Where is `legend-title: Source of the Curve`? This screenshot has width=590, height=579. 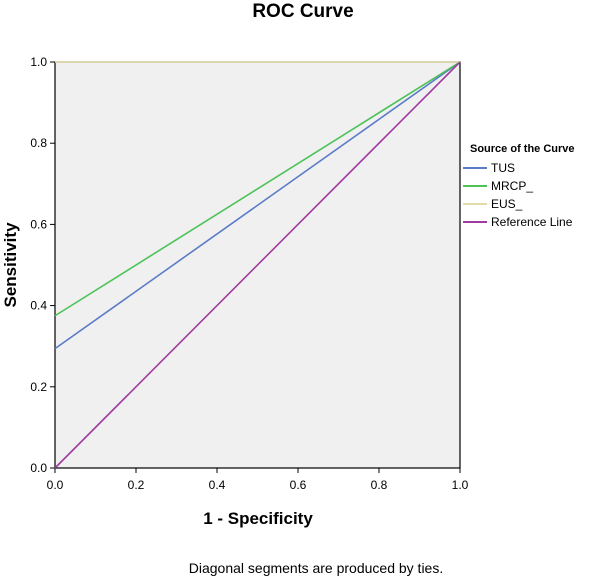 legend-title: Source of the Curve is located at coordinates (522, 149).